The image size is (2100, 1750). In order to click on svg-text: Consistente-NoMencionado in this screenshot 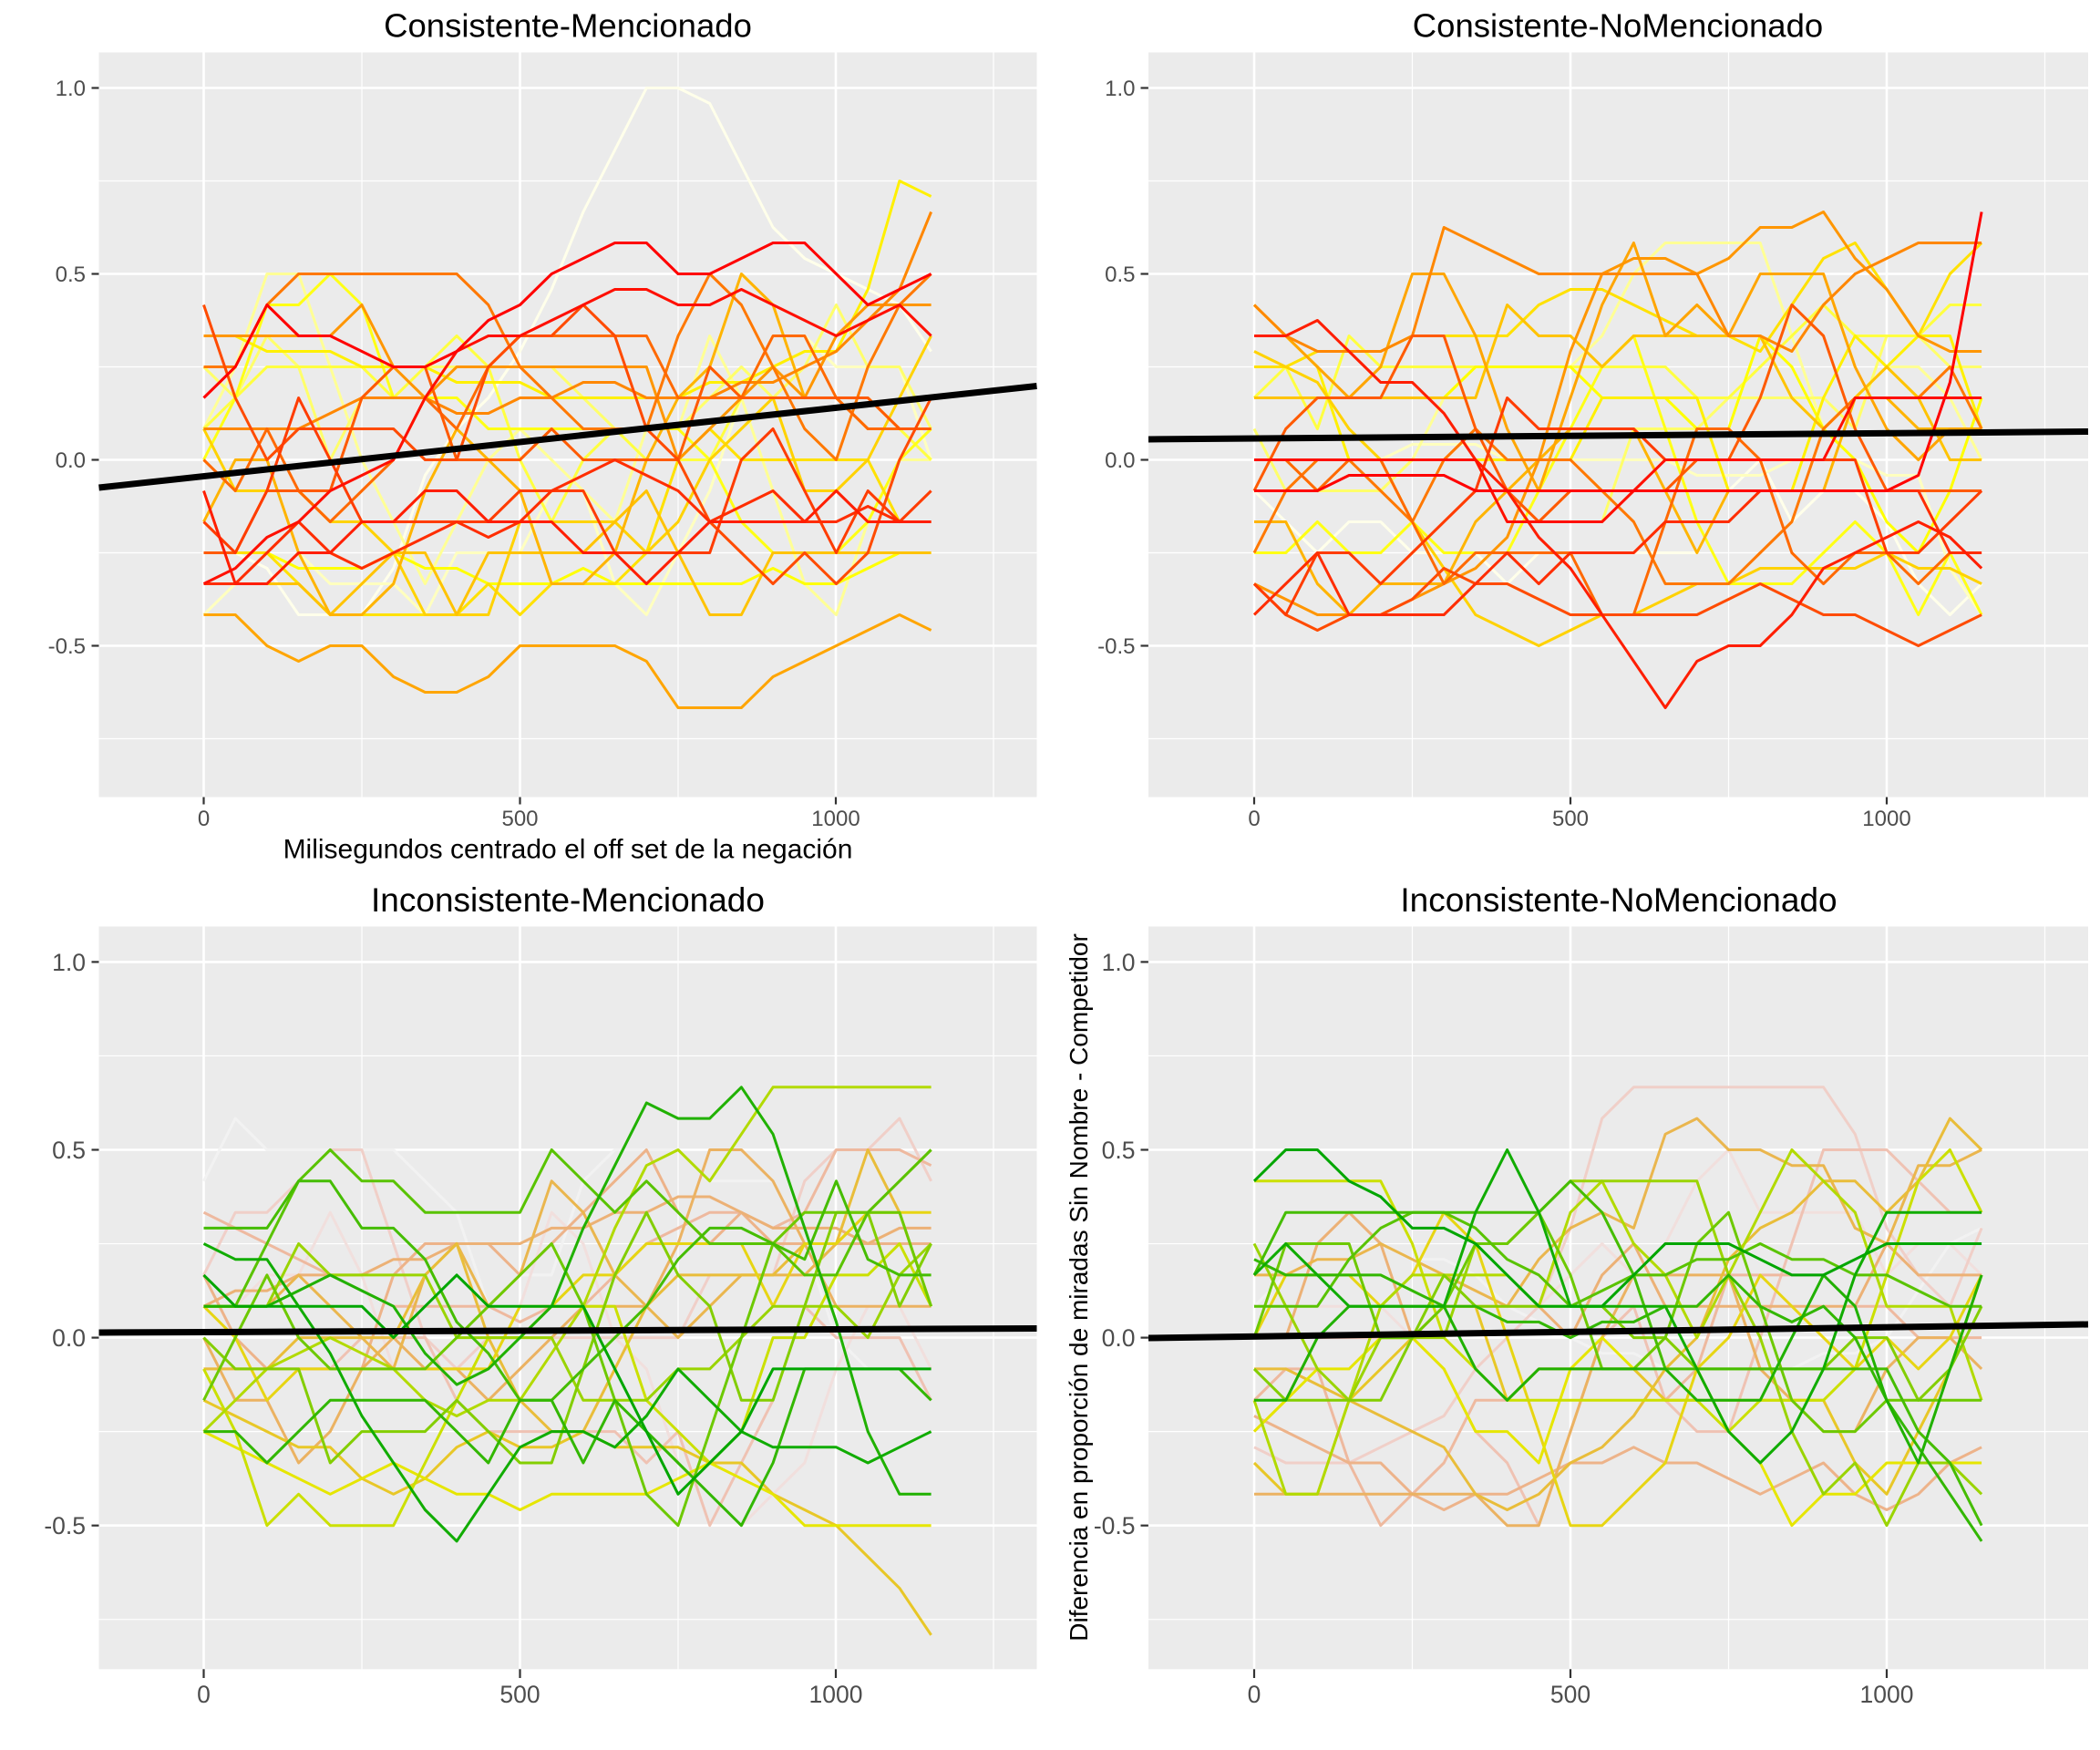, I will do `click(1618, 26)`.